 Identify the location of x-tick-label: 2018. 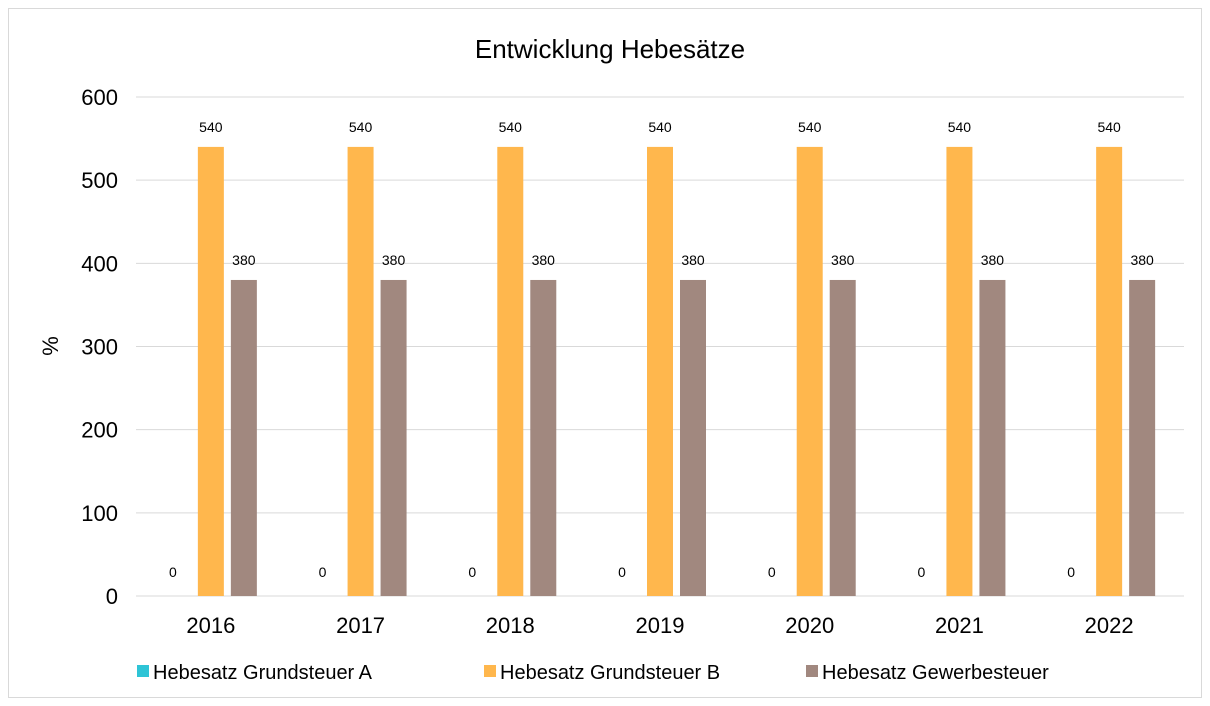
(510, 625).